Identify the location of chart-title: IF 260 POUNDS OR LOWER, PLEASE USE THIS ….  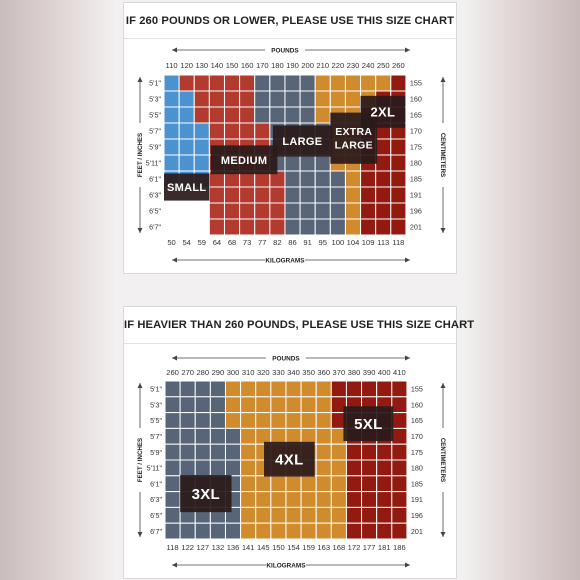
(290, 21).